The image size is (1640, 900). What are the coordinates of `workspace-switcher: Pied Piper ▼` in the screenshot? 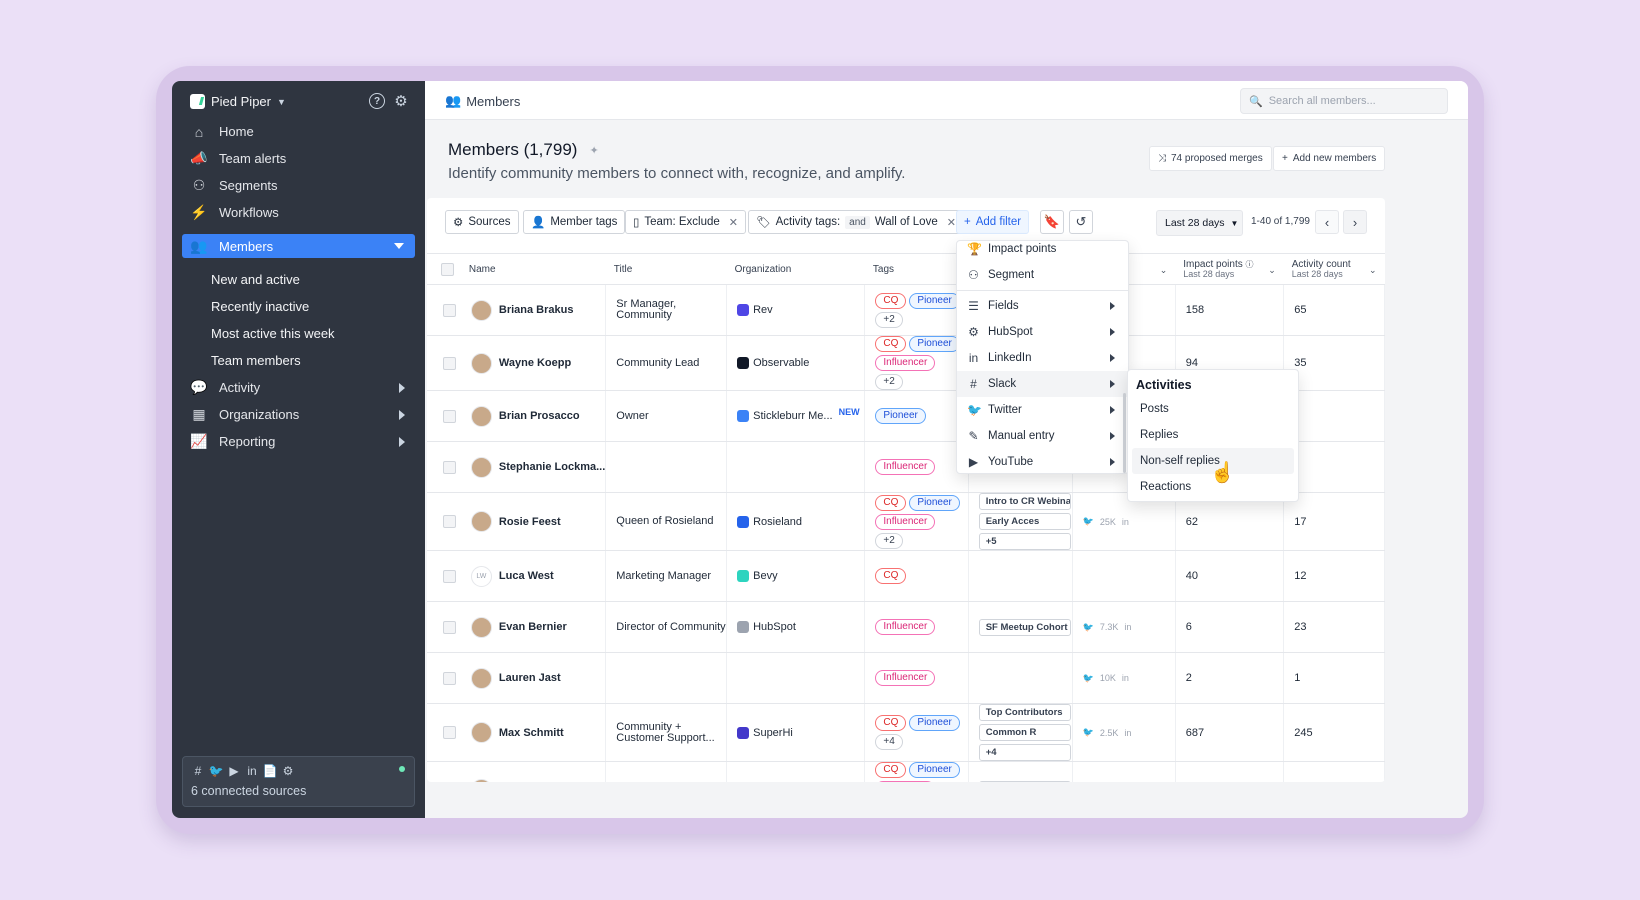 It's located at (238, 101).